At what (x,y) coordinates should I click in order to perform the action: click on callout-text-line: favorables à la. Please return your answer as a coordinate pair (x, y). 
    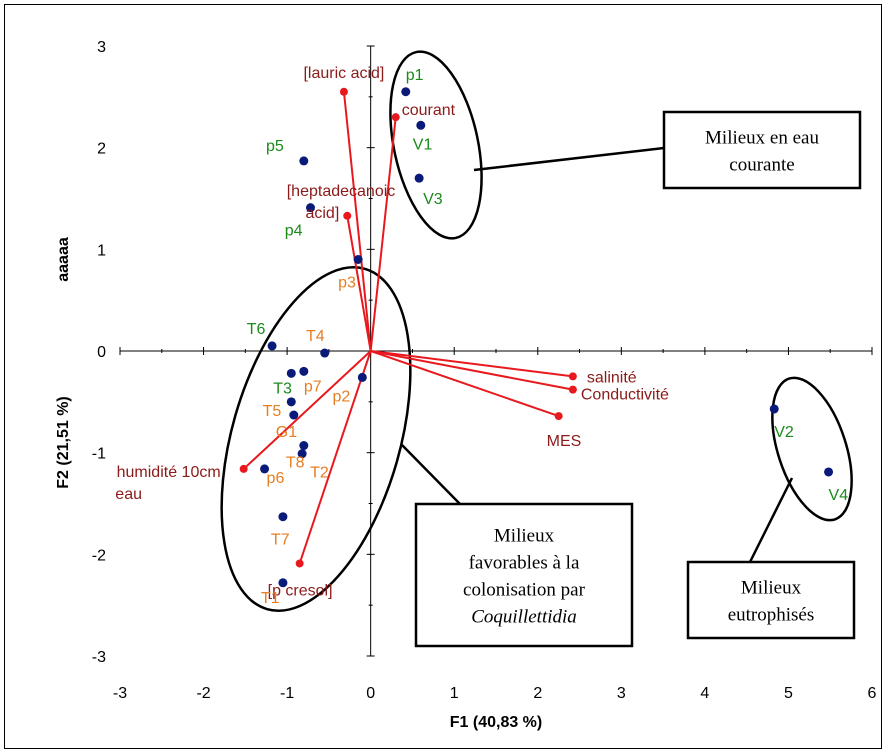
    Looking at the image, I should click on (524, 563).